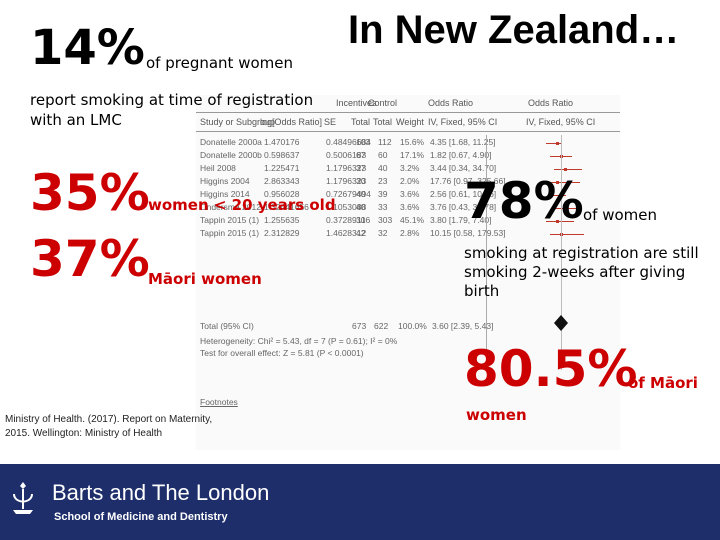 The image size is (720, 540). What do you see at coordinates (291, 122) in the screenshot?
I see `plot-col-header: log[Odds Ratio]` at bounding box center [291, 122].